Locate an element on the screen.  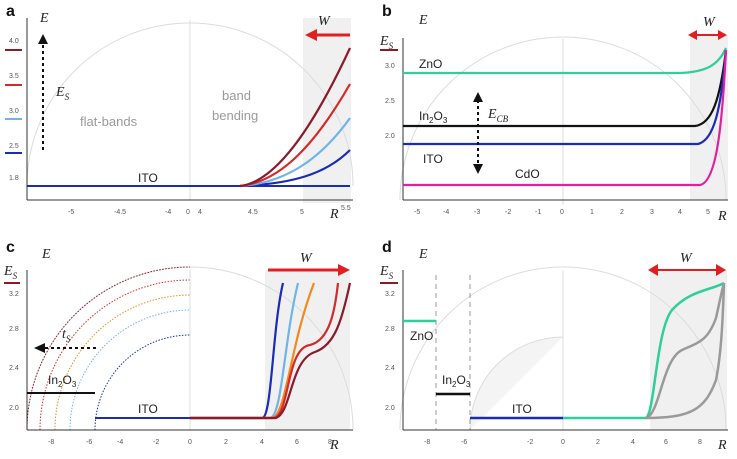
y-axis-name-a: E is located at coordinates (44, 18).